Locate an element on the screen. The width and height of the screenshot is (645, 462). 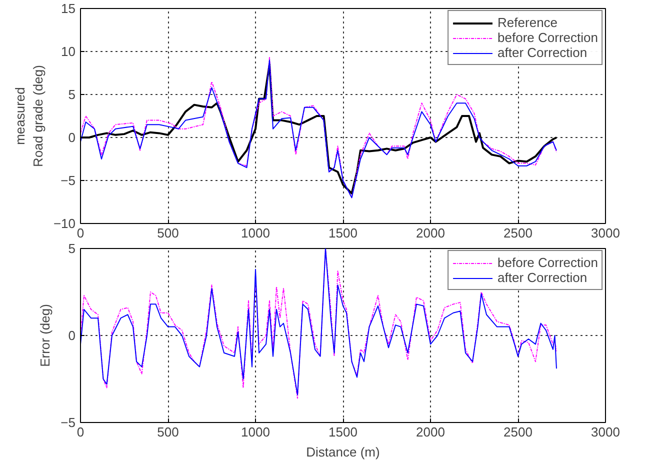
y-axis-title: measured Road grade (deg) is located at coordinates (29, 116).